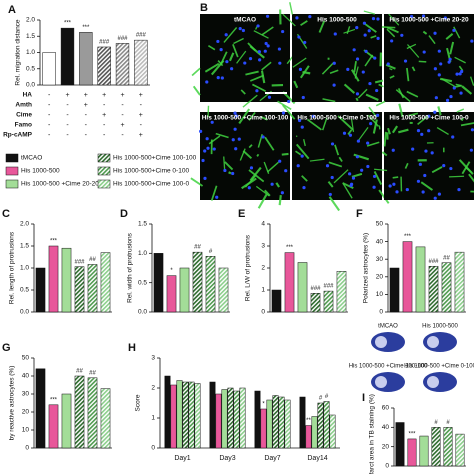  What do you see at coordinates (24, 246) in the screenshot?
I see `y-tick-label: 1.5` at bounding box center [24, 246].